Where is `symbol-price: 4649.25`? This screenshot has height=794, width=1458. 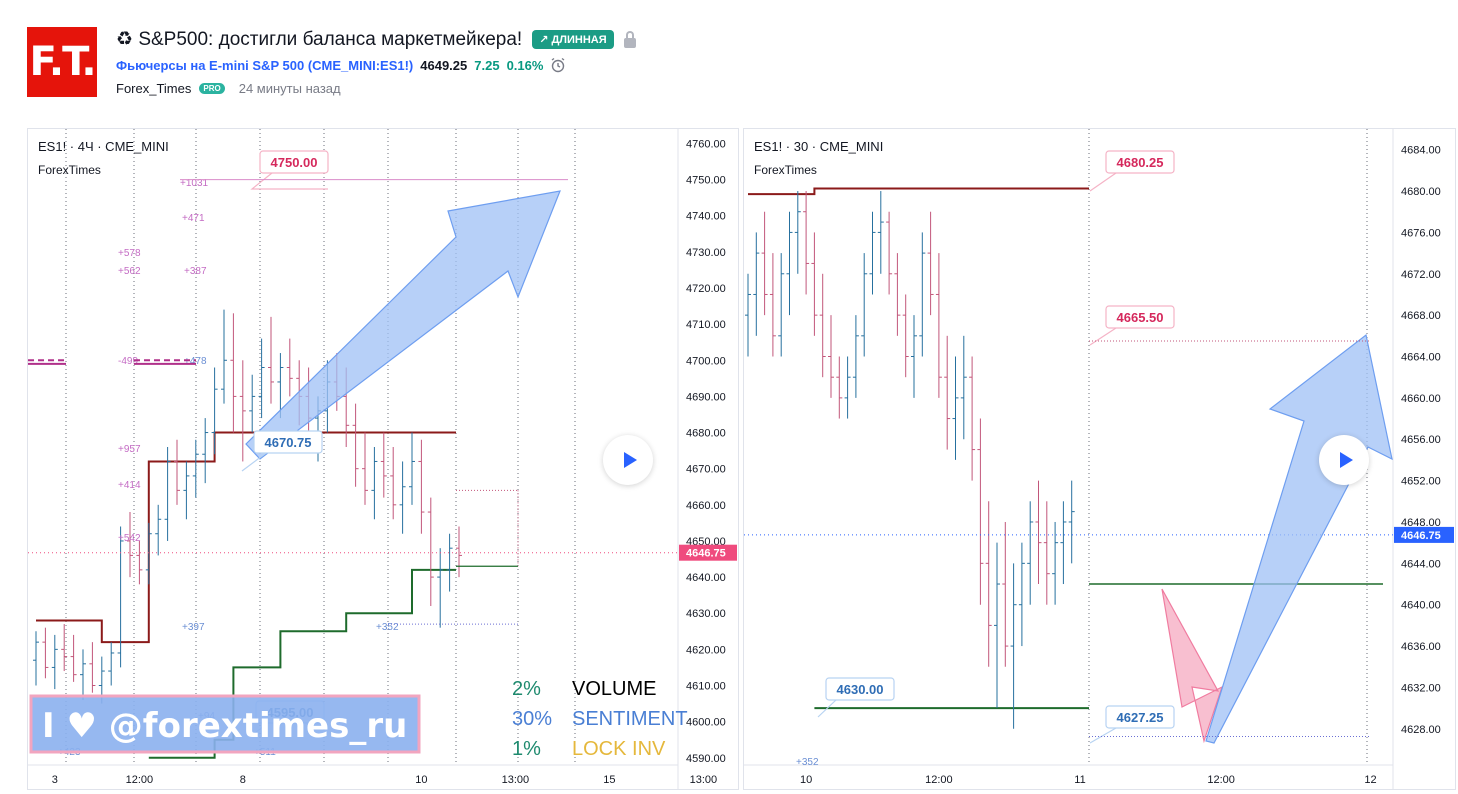 symbol-price: 4649.25 is located at coordinates (444, 65).